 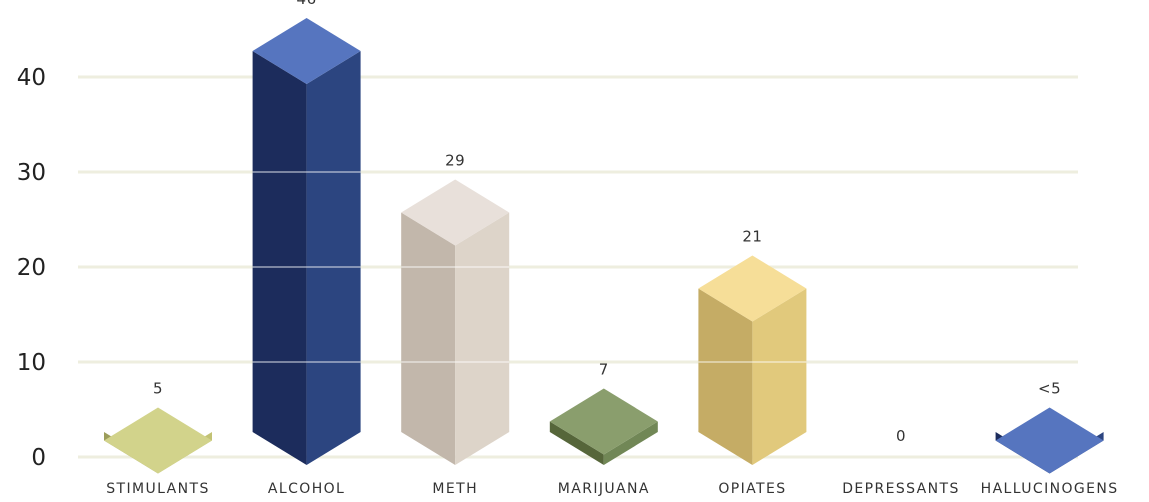 I want to click on value-label: 5, so click(x=158, y=389).